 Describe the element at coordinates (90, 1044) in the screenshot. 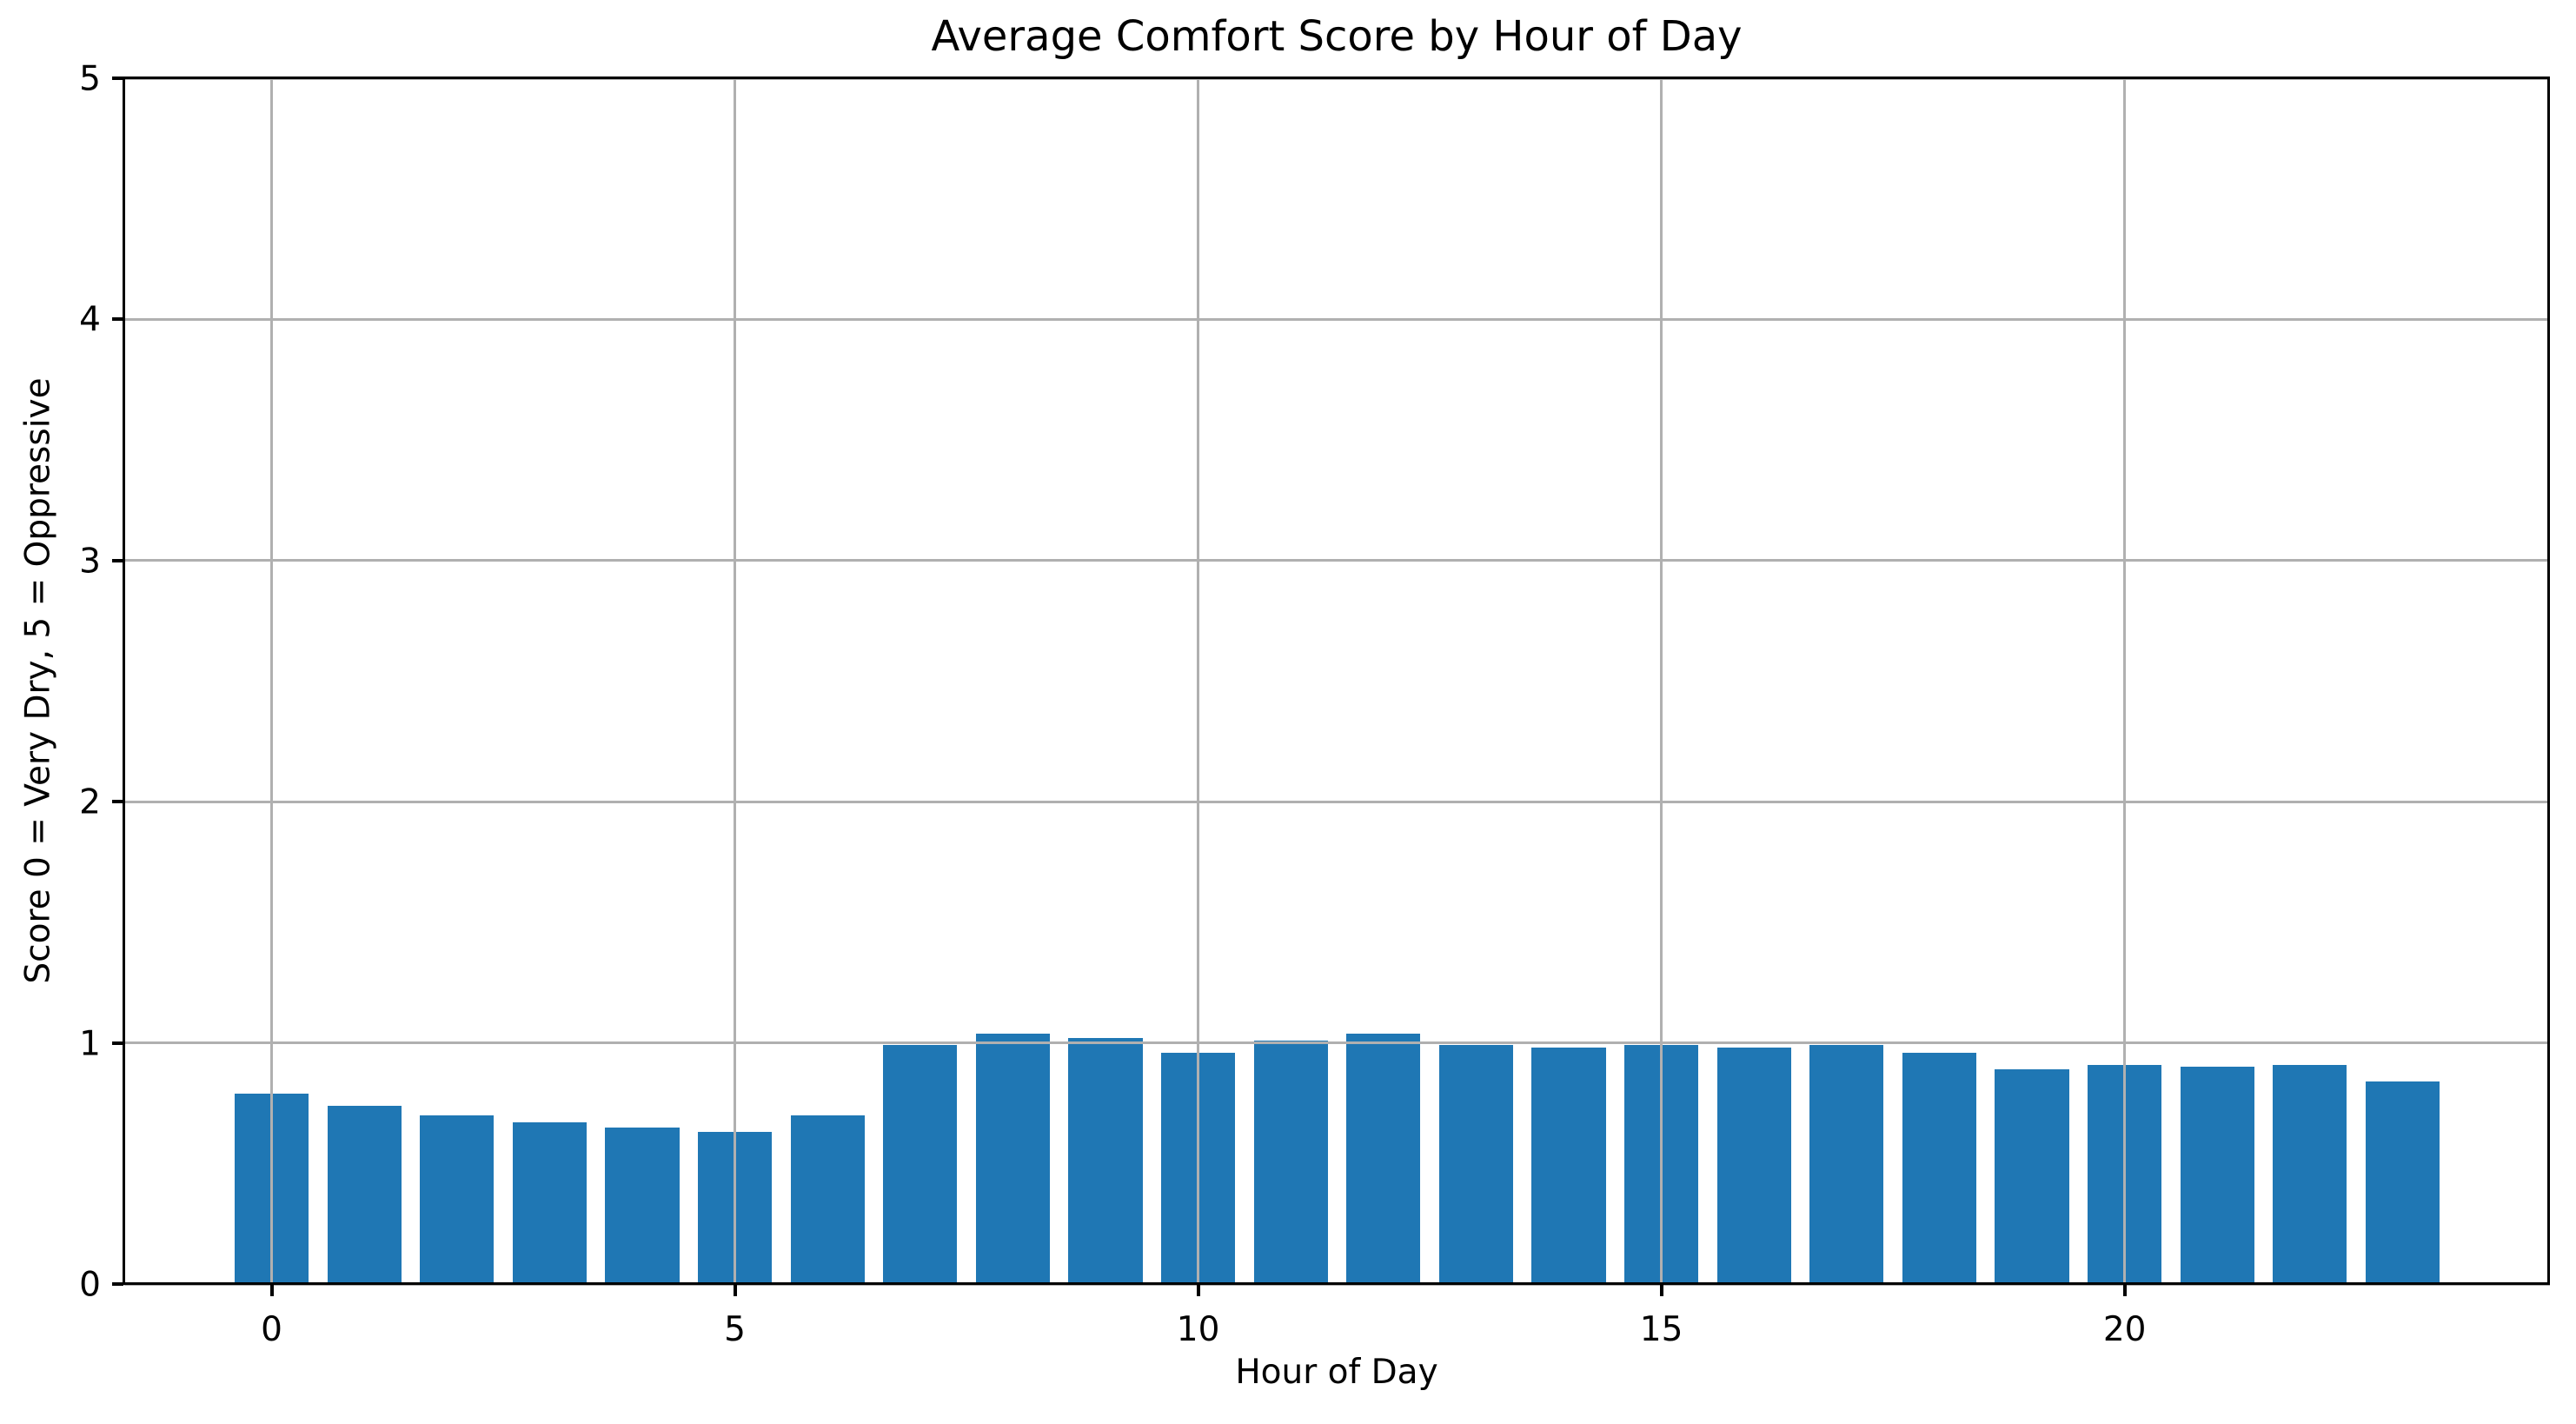

I see `y-tick-label-1: 1` at that location.